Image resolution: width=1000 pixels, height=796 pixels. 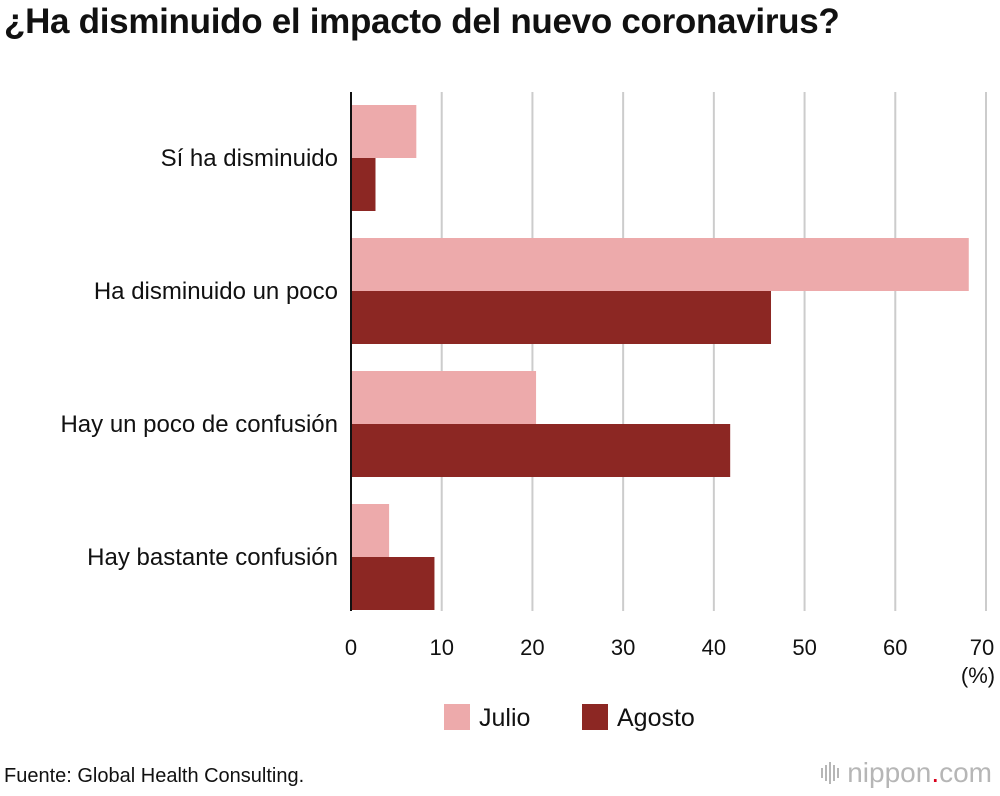 I want to click on legend-label-julio: Julio, so click(x=504, y=718).